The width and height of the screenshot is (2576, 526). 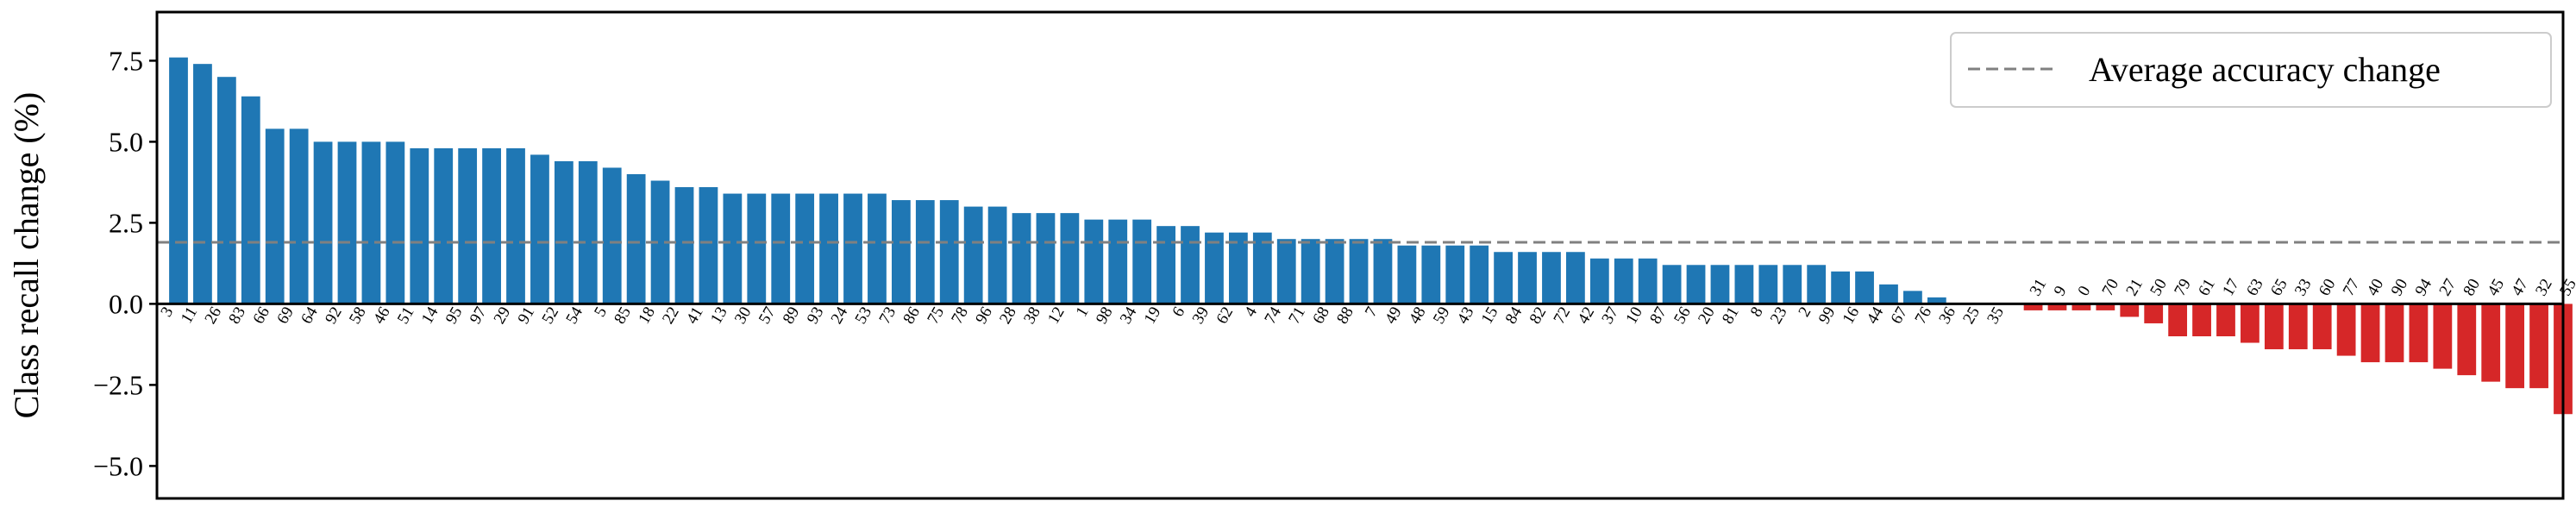 I want to click on category-label: 49, so click(x=1394, y=316).